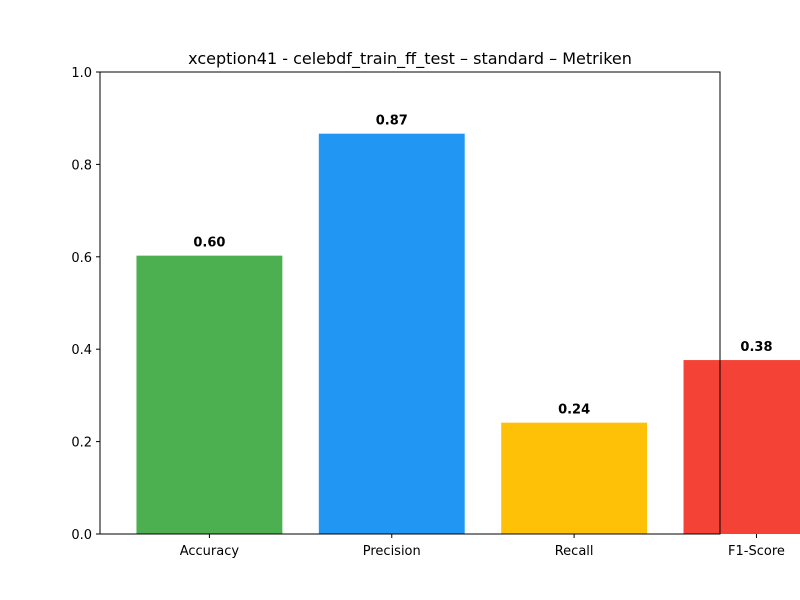 The width and height of the screenshot is (800, 600). What do you see at coordinates (574, 478) in the screenshot?
I see `bar-recall` at bounding box center [574, 478].